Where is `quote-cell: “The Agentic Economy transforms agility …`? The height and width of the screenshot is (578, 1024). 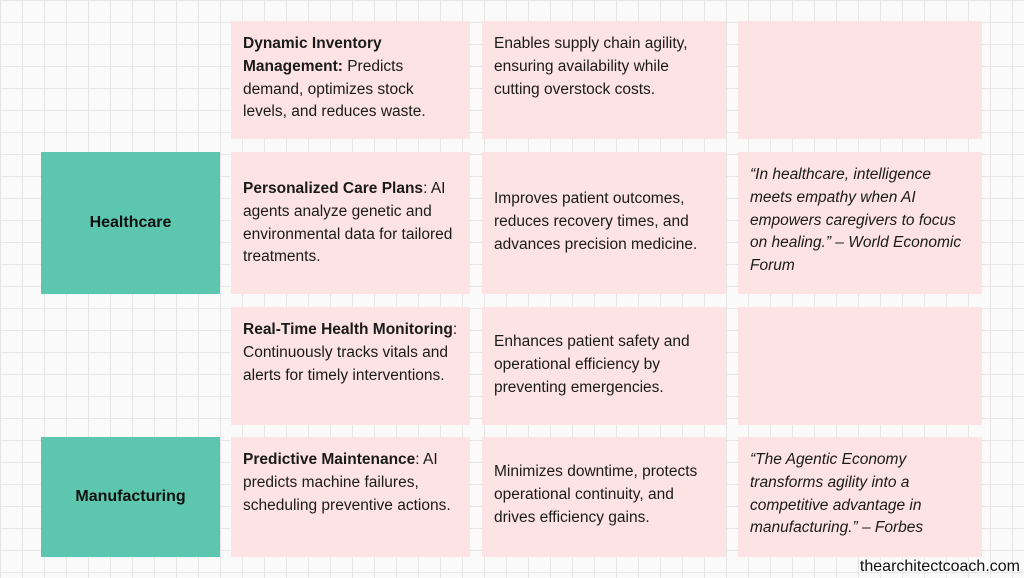 quote-cell: “The Agentic Economy transforms agility … is located at coordinates (860, 497).